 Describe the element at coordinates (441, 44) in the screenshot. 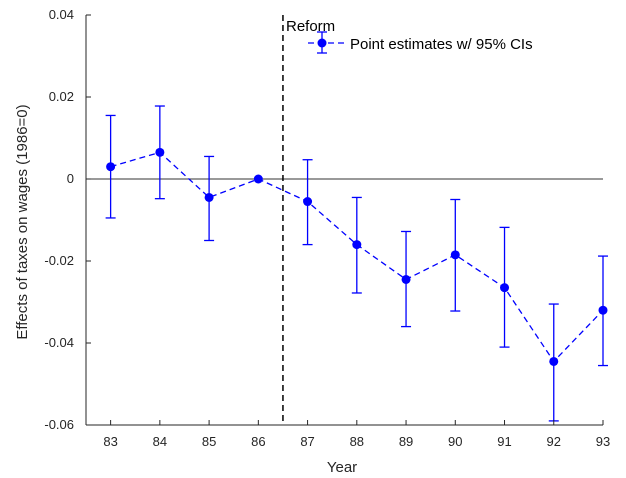

I see `legend-entry-label: Point estimates w/ 95% CIs` at that location.